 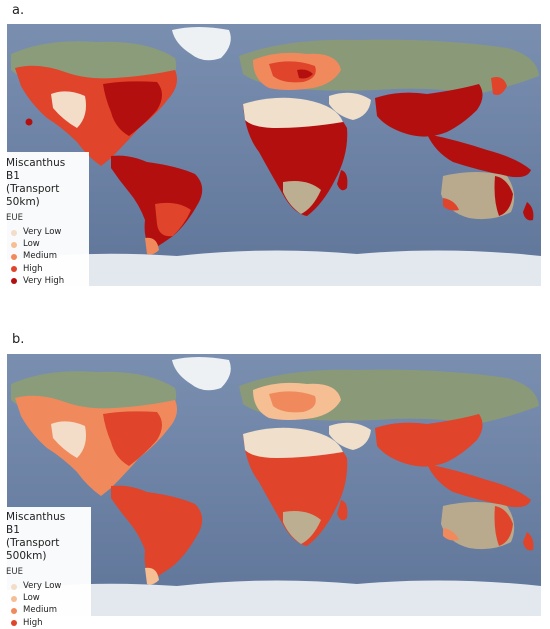 What do you see at coordinates (132, 438) in the screenshot?
I see `eastern-us-high` at bounding box center [132, 438].